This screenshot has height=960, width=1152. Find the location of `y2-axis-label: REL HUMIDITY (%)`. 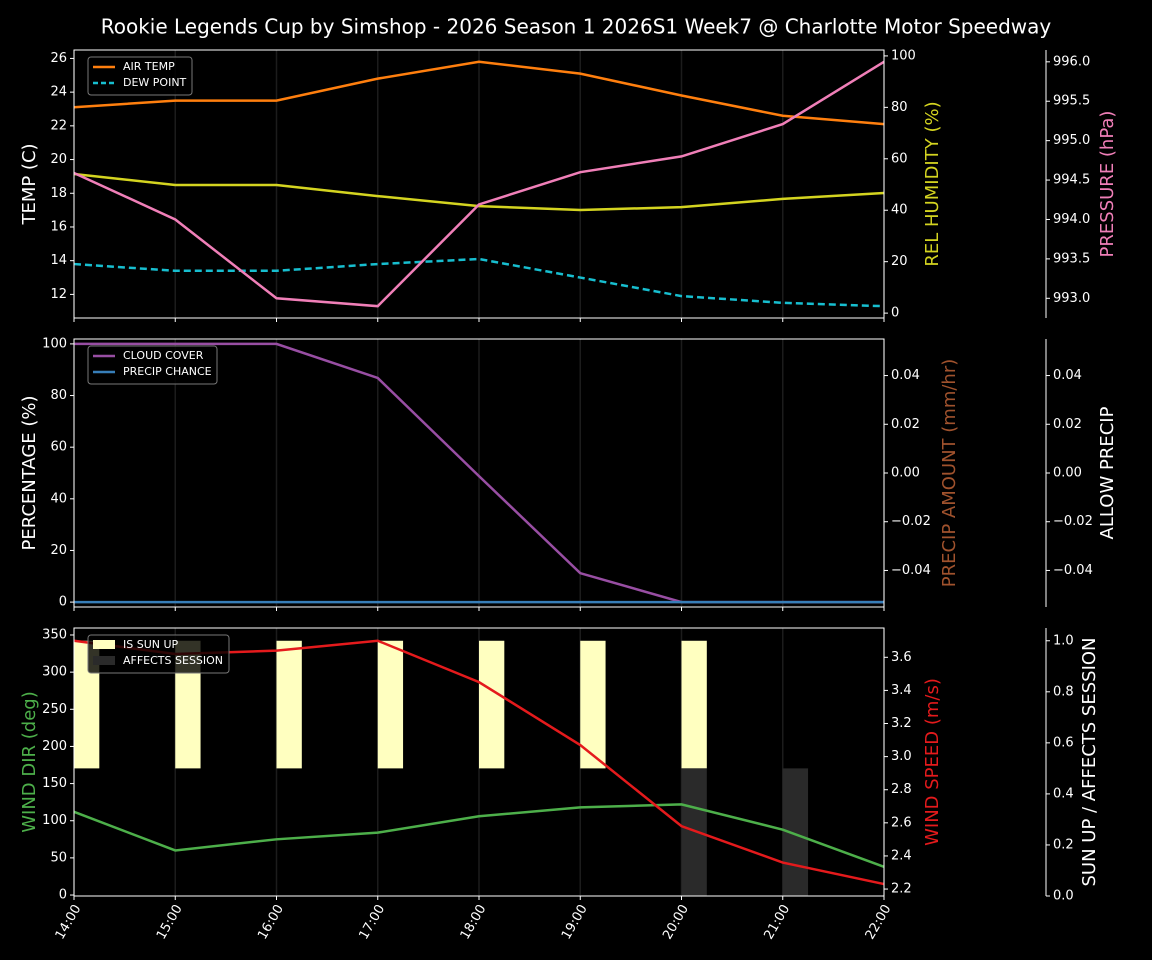

y2-axis-label: REL HUMIDITY (%) is located at coordinates (932, 183).